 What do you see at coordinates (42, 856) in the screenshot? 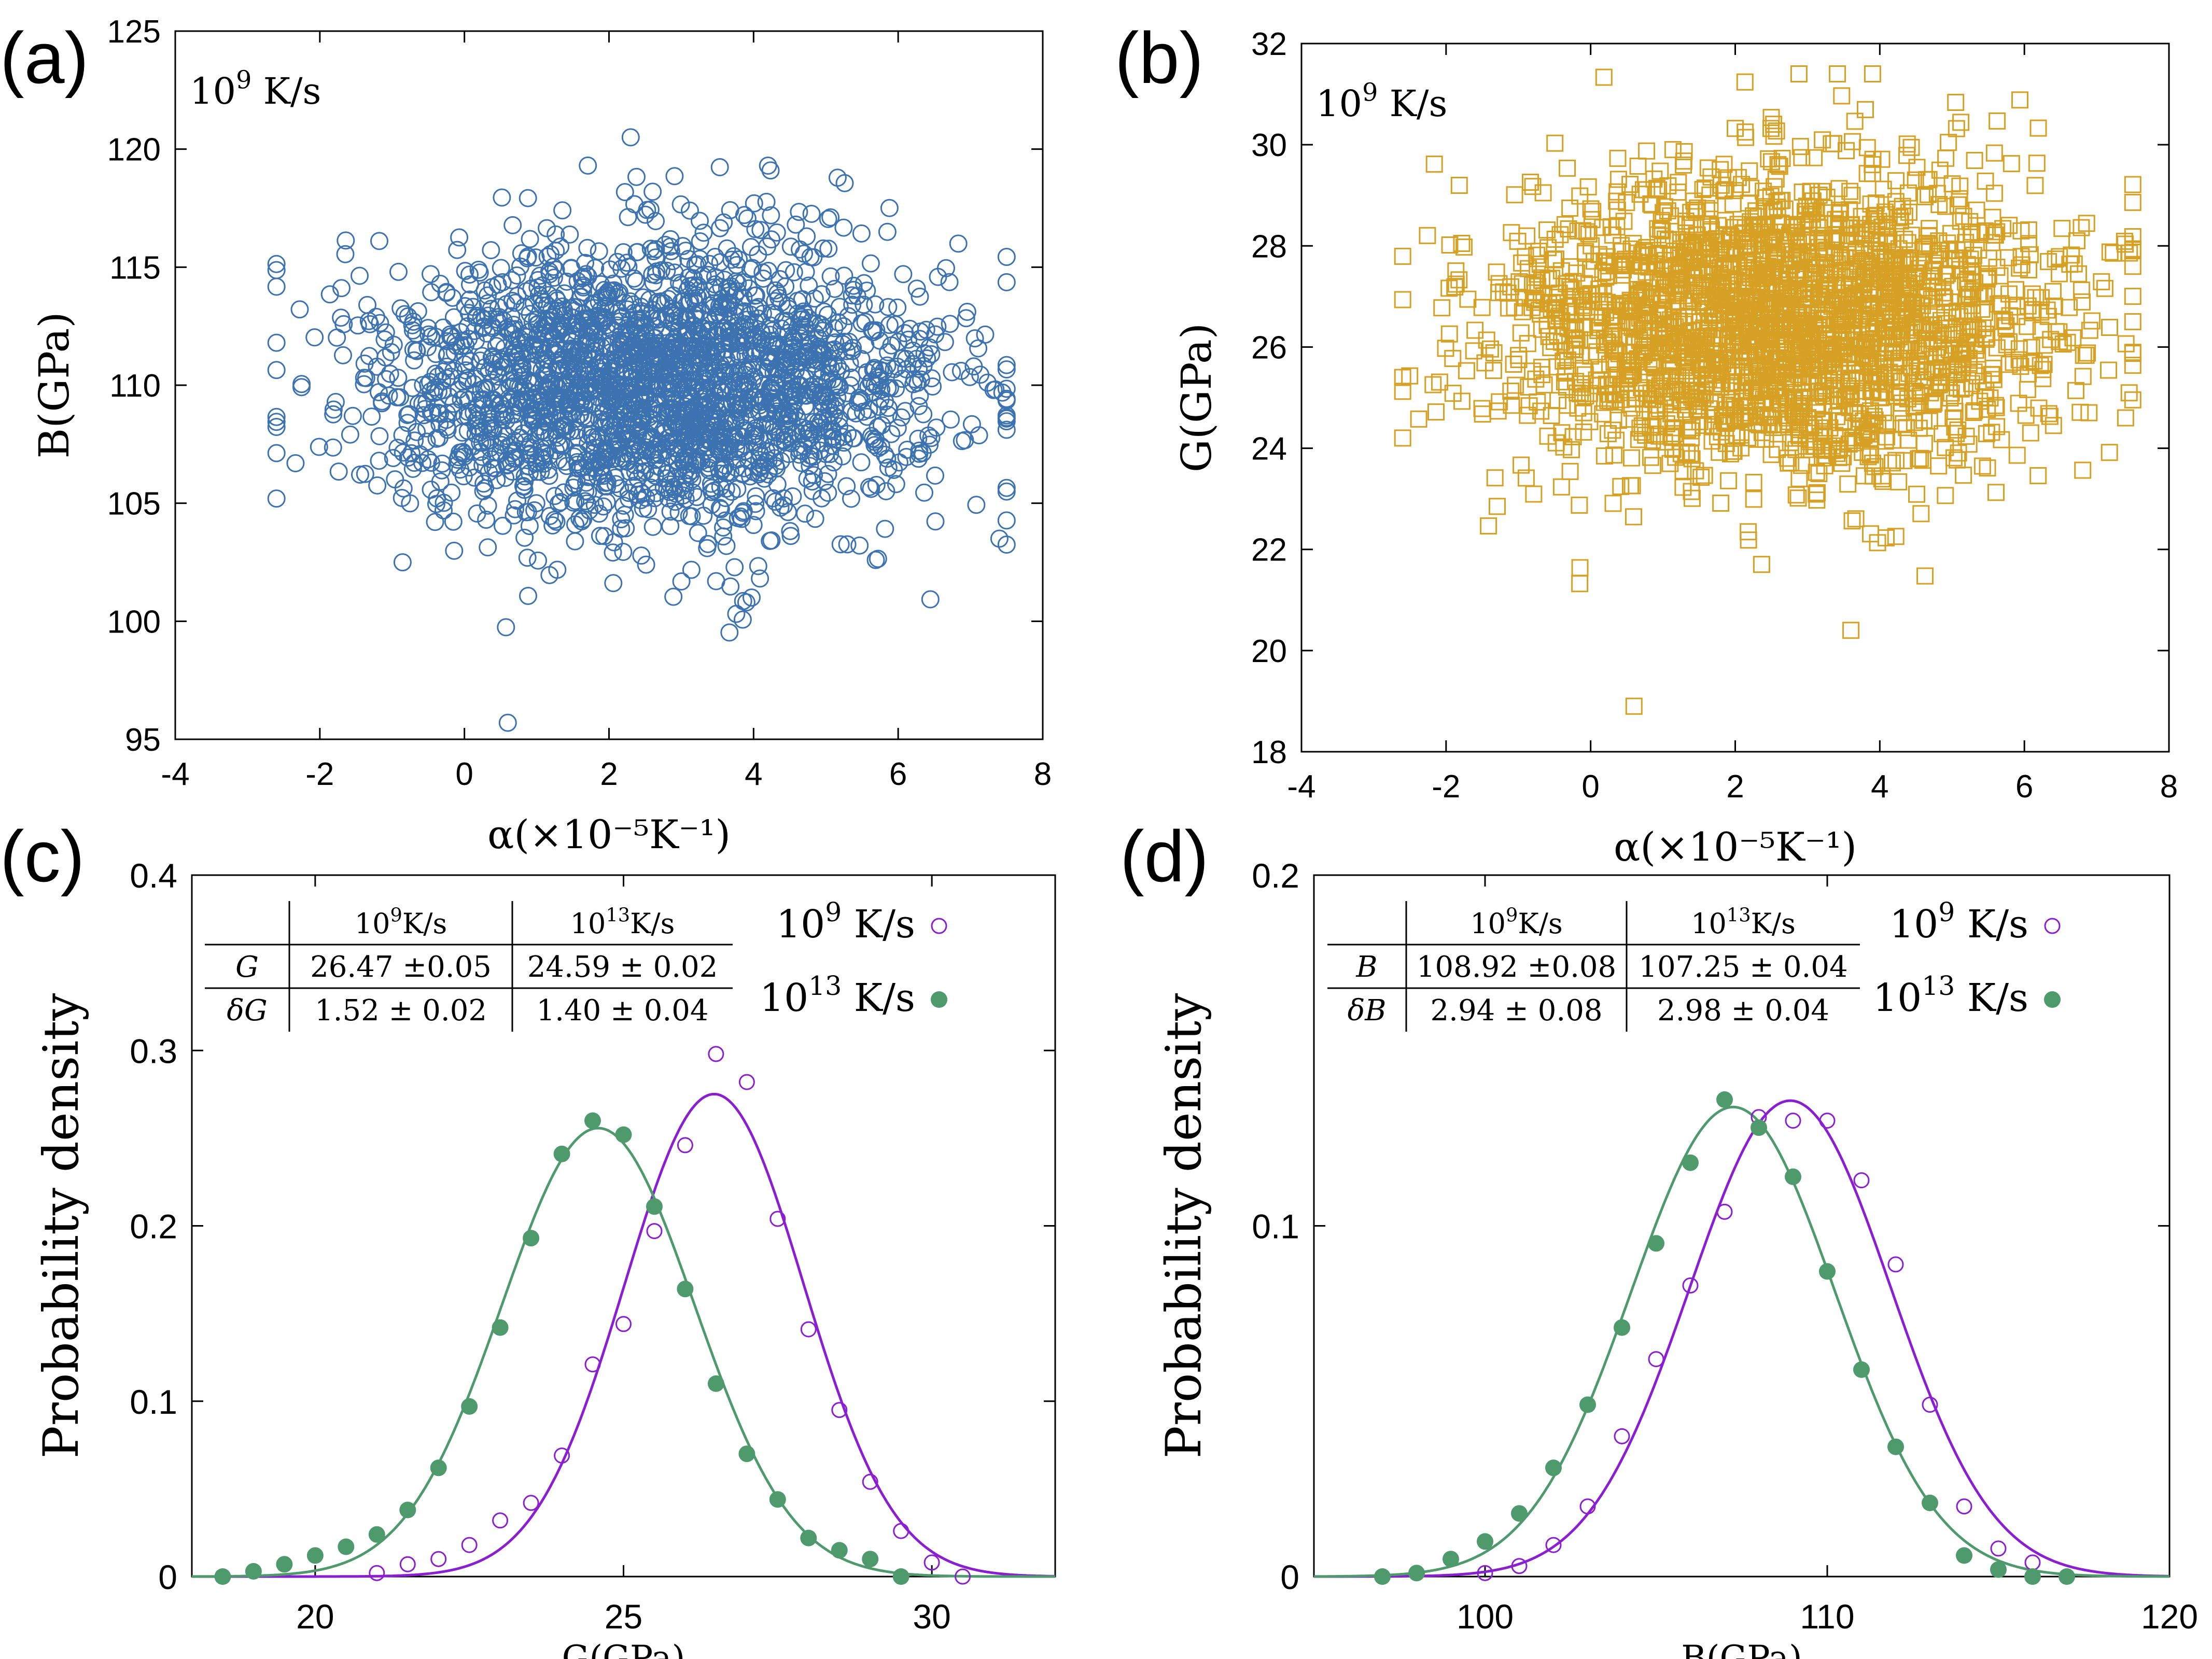
I see `panel-label-c: (c)` at bounding box center [42, 856].